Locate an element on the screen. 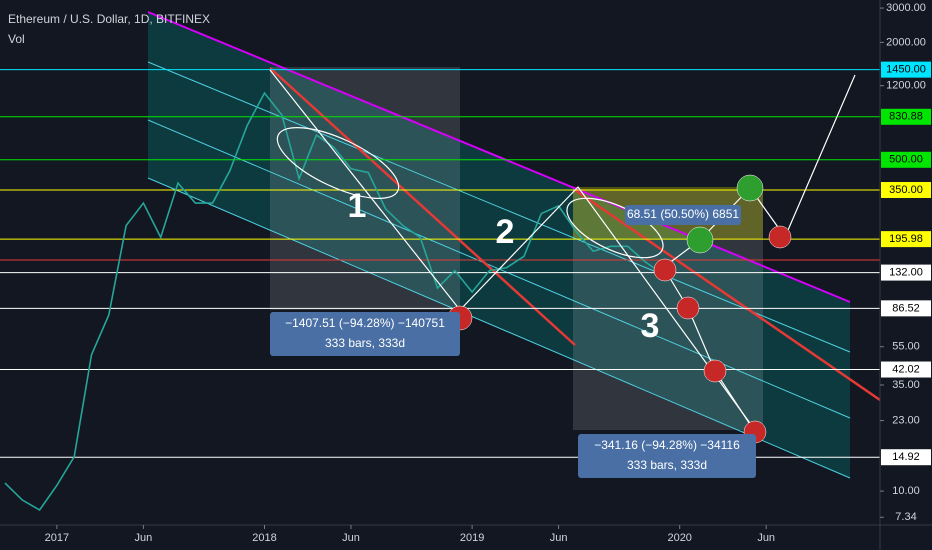  annotation: 1 is located at coordinates (357, 206).